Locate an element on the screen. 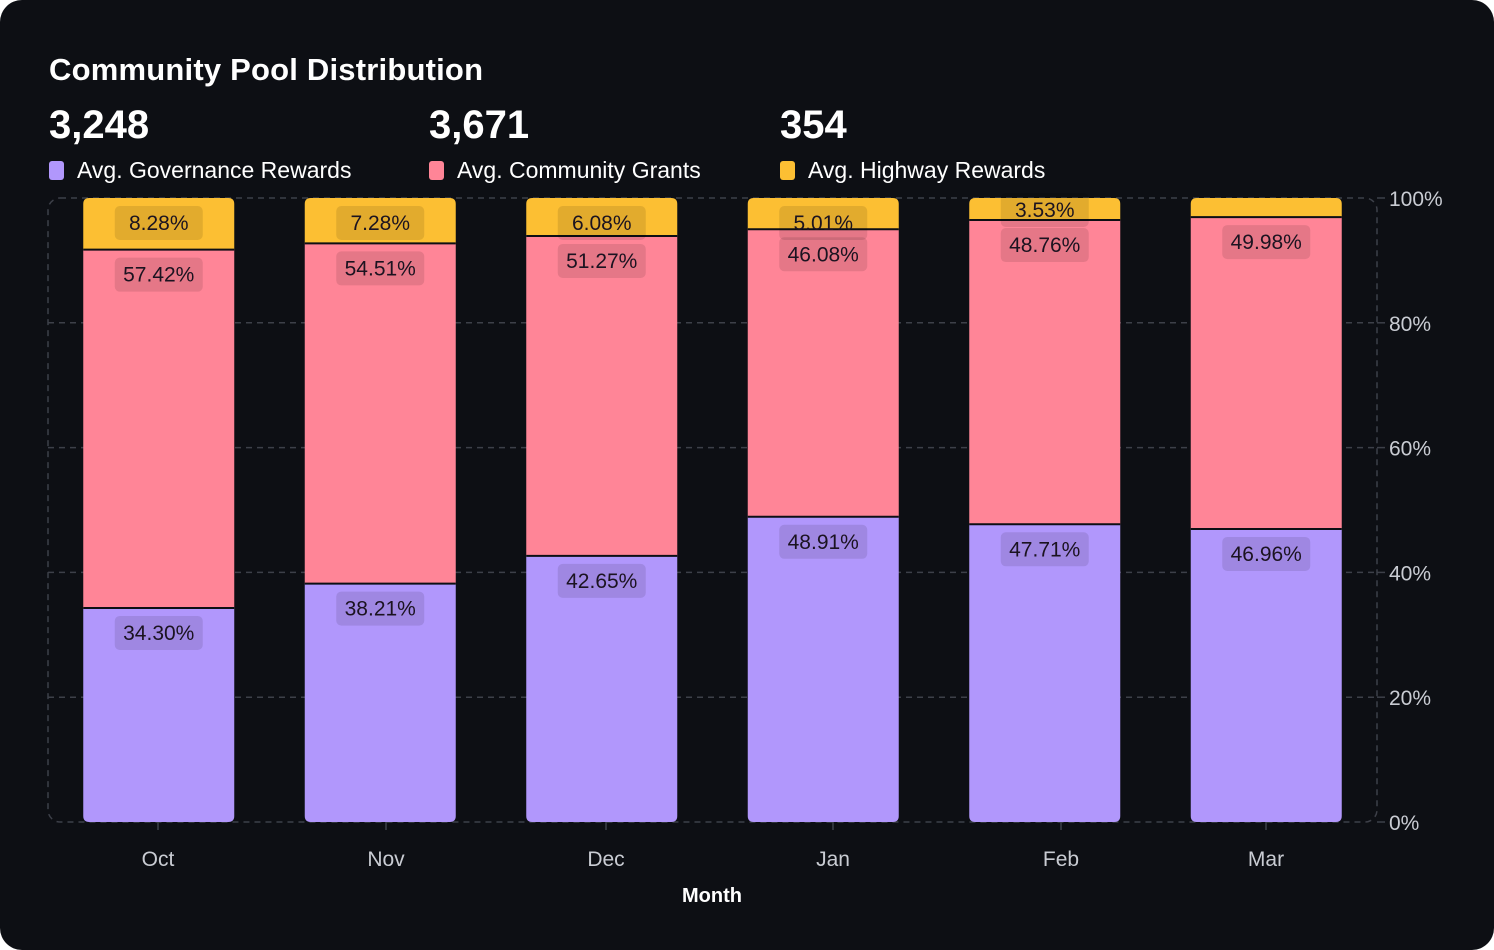  data-label: 48.76% is located at coordinates (1044, 245).